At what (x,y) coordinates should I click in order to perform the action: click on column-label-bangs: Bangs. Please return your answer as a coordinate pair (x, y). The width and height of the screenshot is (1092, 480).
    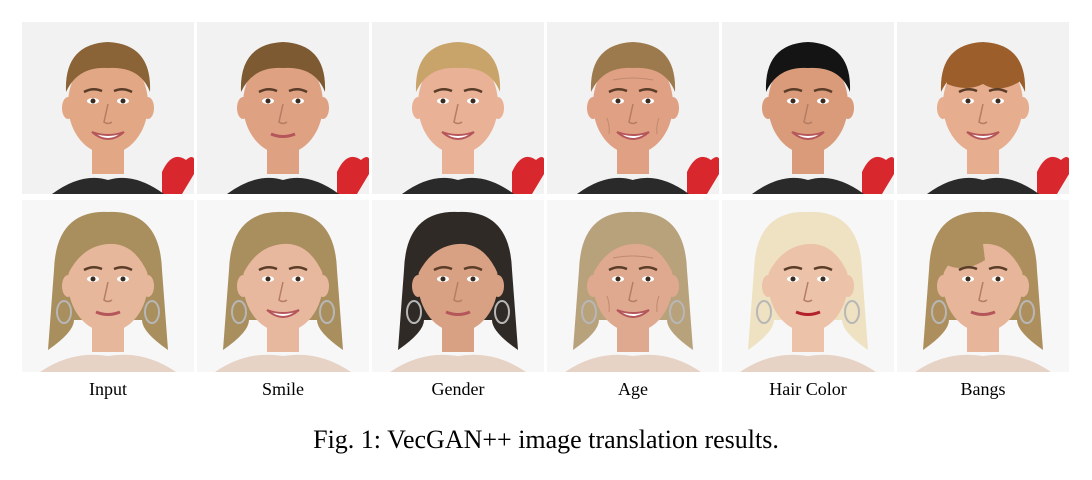
    Looking at the image, I should click on (983, 389).